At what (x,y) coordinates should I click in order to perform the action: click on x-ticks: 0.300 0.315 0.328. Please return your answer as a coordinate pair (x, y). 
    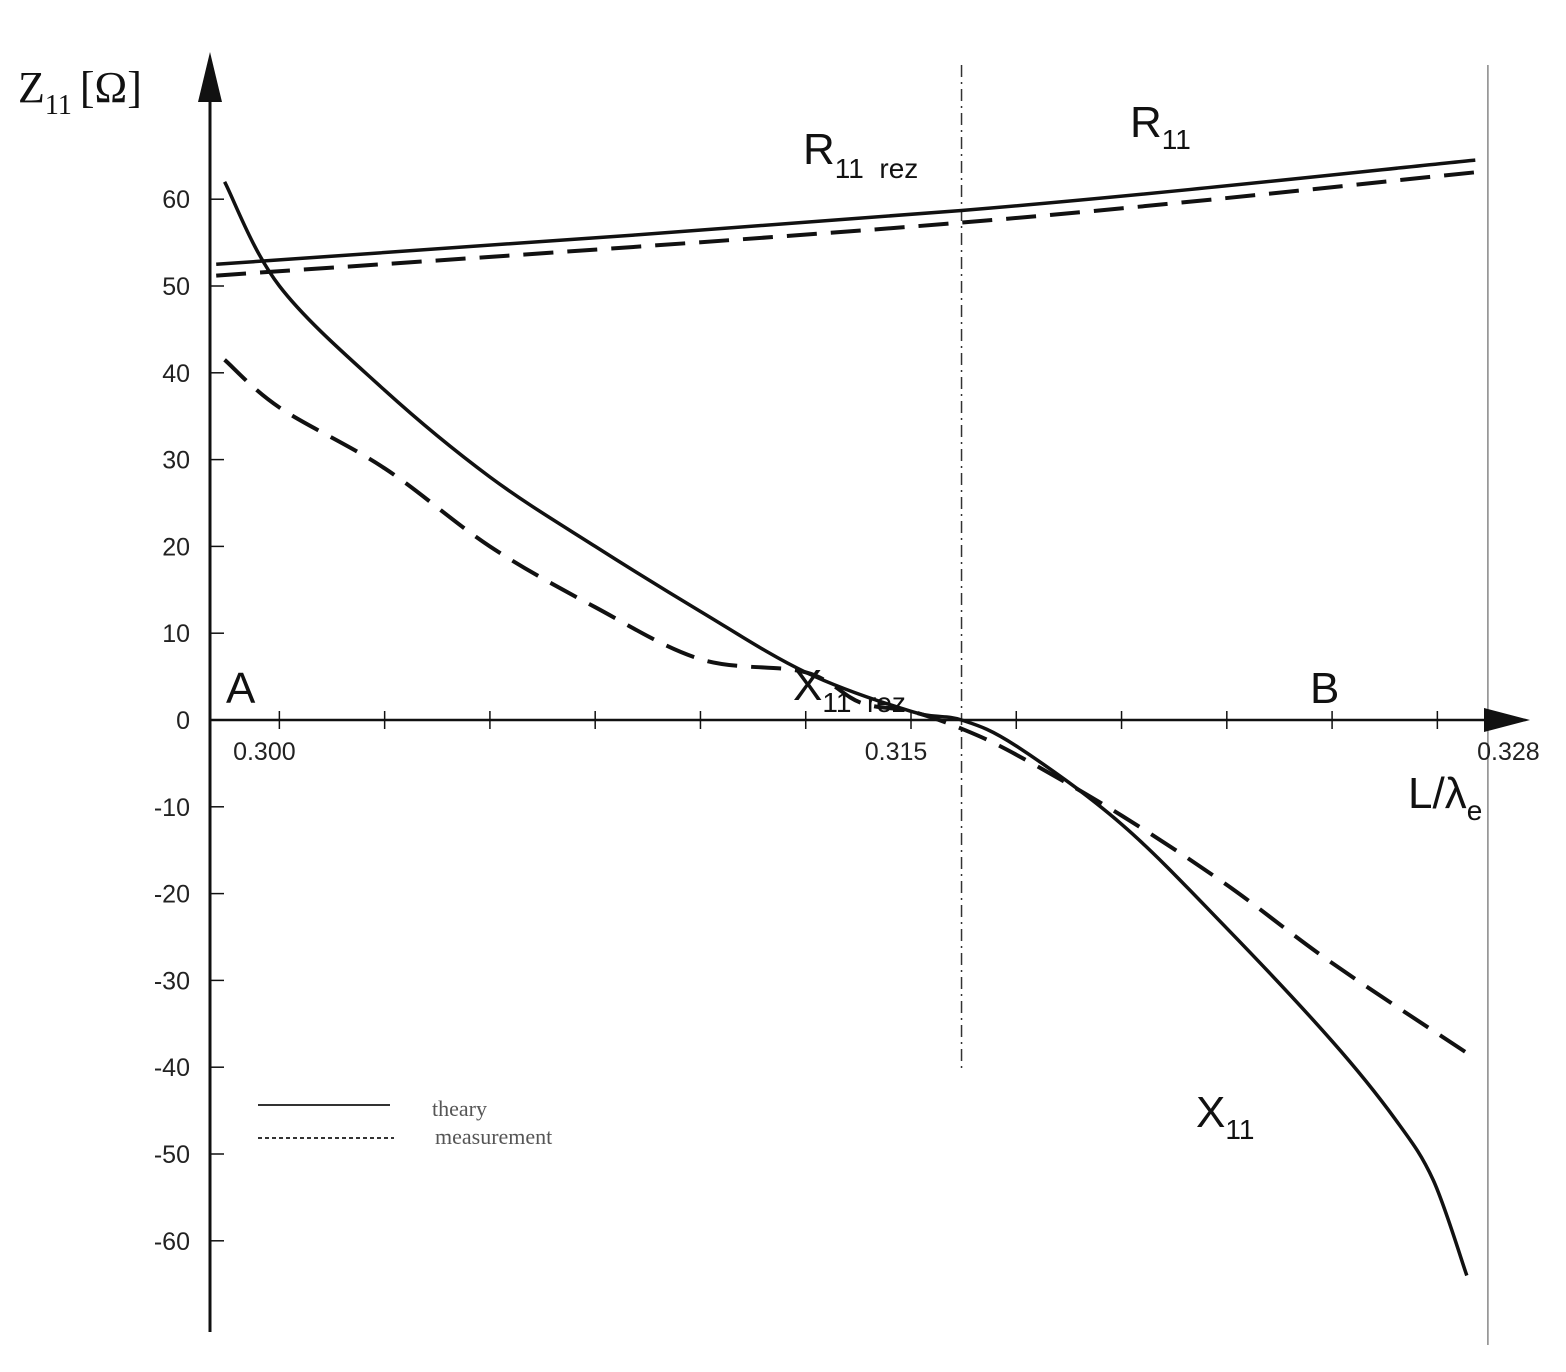
    Looking at the image, I should click on (886, 738).